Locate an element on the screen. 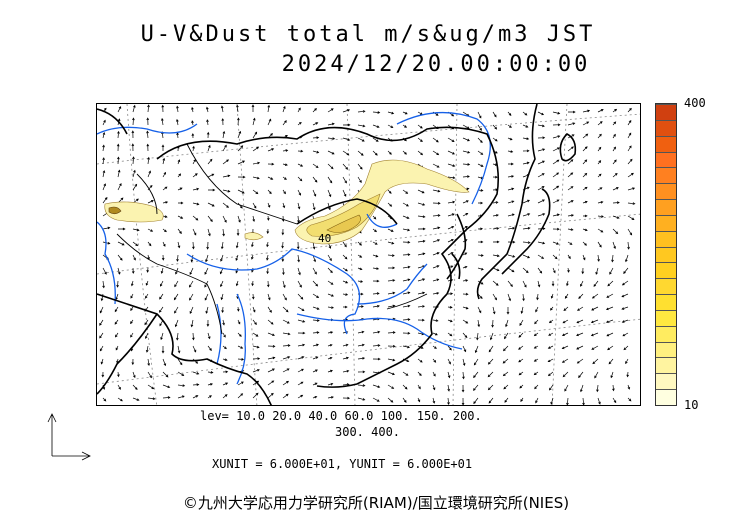 This screenshot has height=532, width=752. colorbar-min-label: 10 is located at coordinates (691, 405).